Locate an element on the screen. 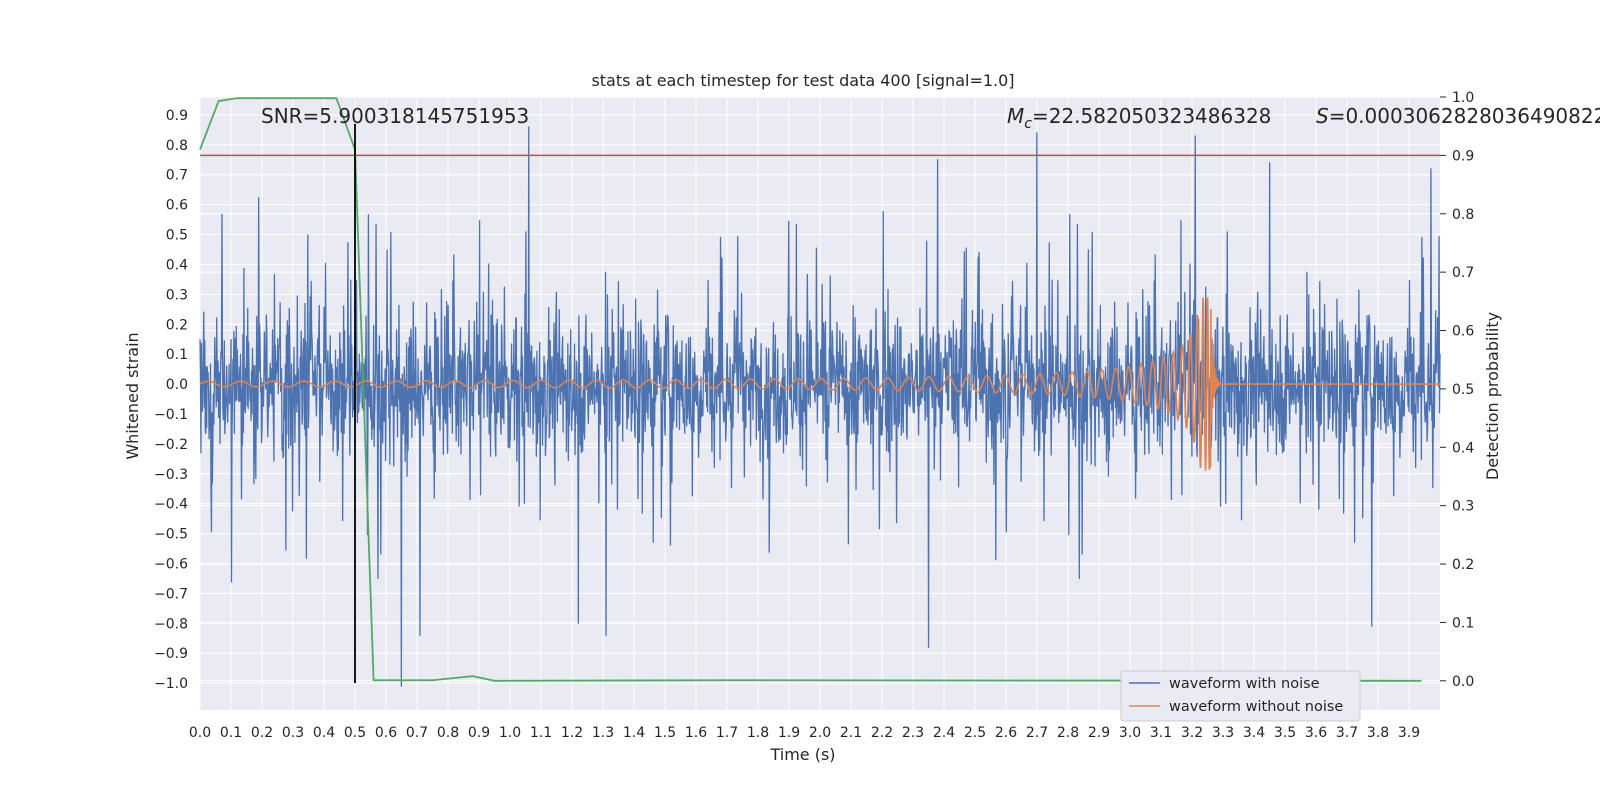 This screenshot has width=1600, height=800. x-tick-label: 3.3 is located at coordinates (1223, 733).